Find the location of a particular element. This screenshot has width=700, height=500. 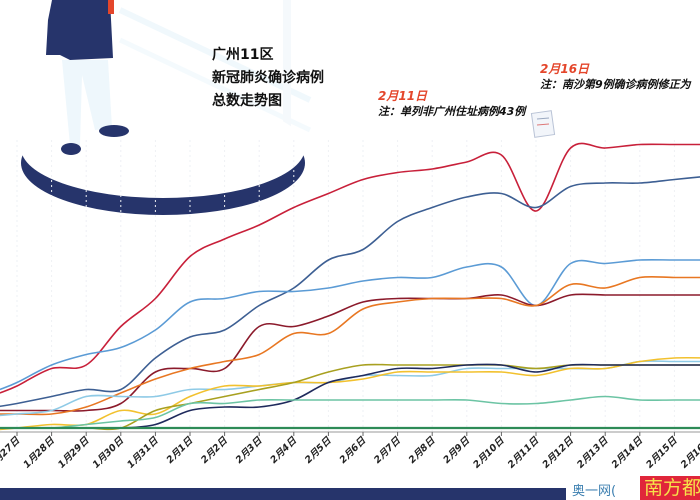

x-tick-label: 2月15日 is located at coordinates (662, 453).